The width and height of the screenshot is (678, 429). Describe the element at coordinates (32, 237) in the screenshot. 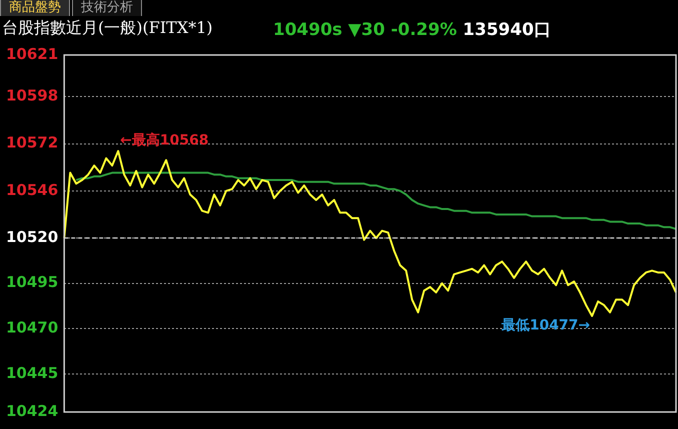

I see `y-tick-label: 10520` at that location.